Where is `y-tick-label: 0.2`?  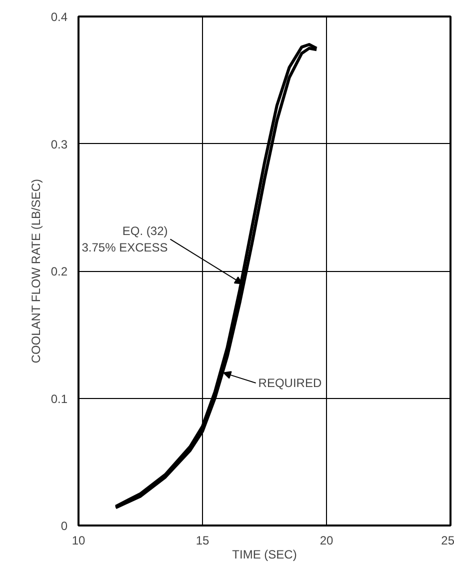
y-tick-label: 0.2 is located at coordinates (59, 271).